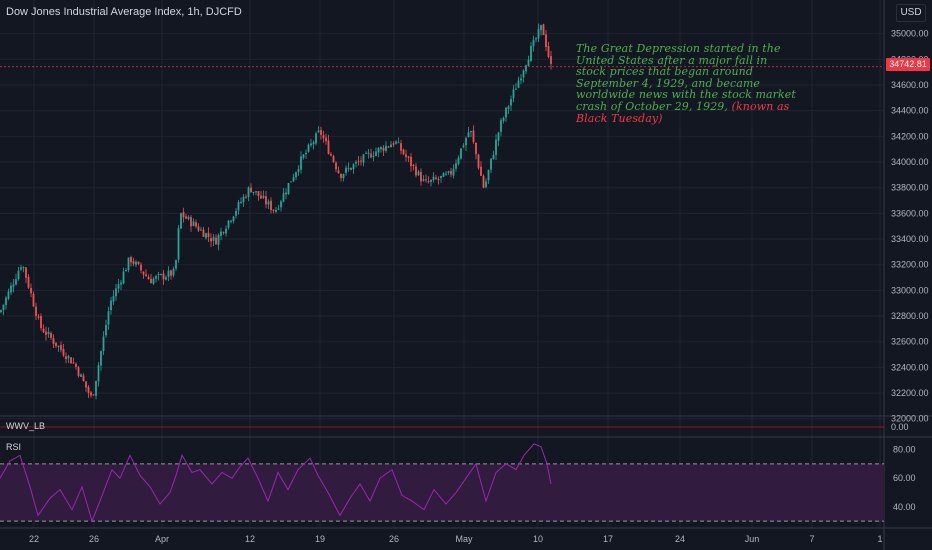 This screenshot has height=550, width=932. What do you see at coordinates (910, 34) in the screenshot?
I see `price-tick-label: 35000.00` at bounding box center [910, 34].